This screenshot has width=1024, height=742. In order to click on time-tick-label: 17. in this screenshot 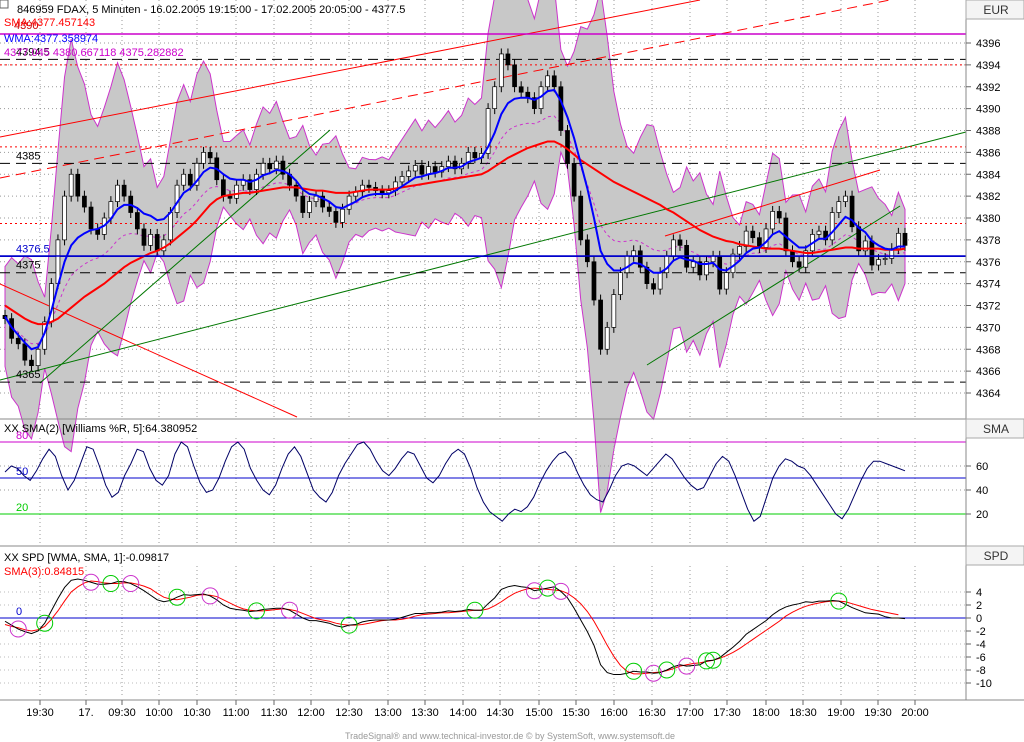, I will do `click(85, 713)`.